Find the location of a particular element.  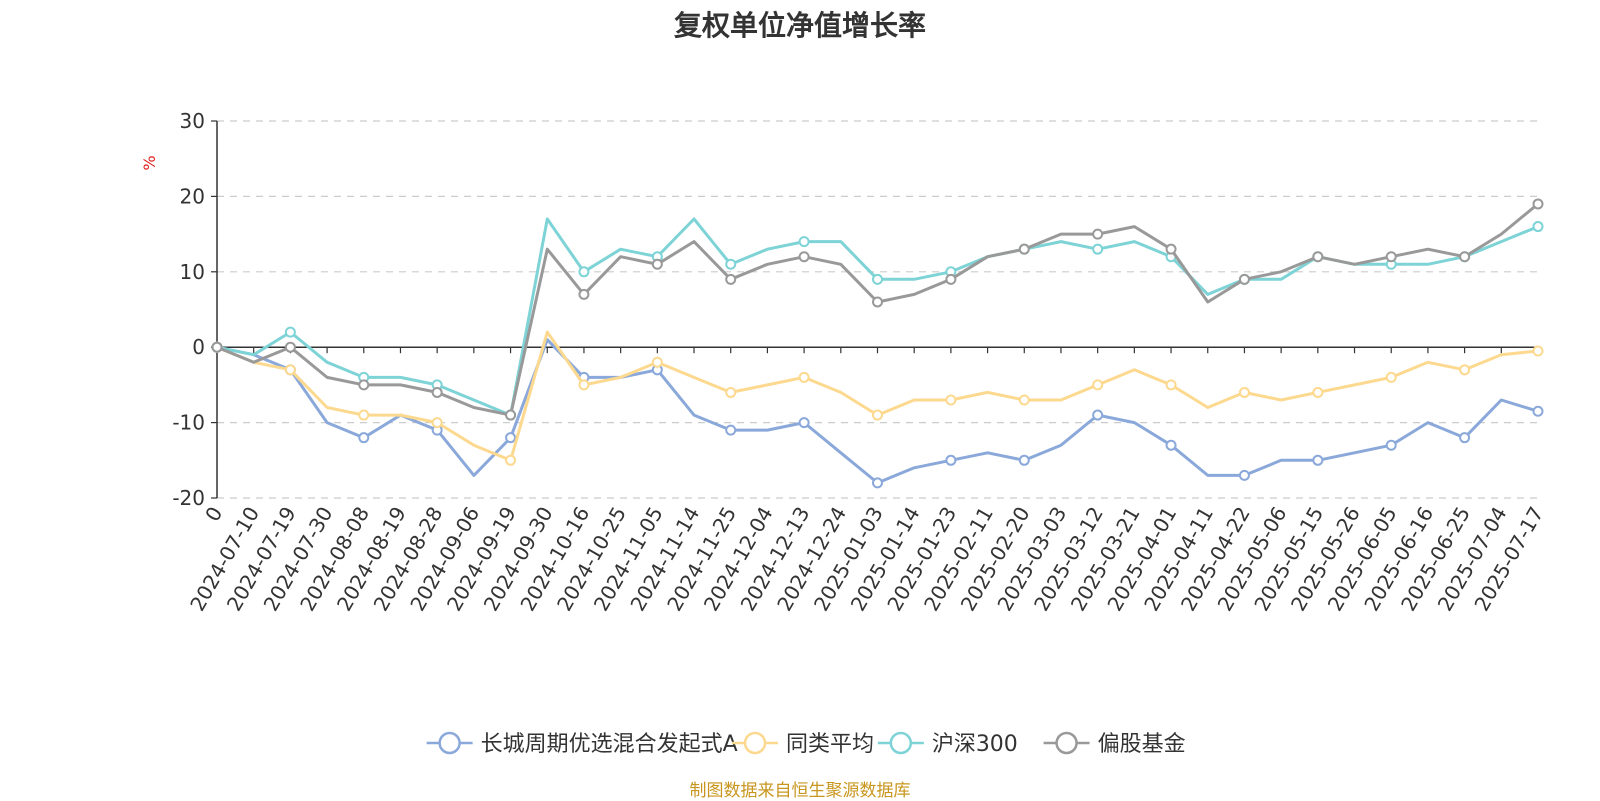

legend-label: 偏股基金 is located at coordinates (1142, 744).